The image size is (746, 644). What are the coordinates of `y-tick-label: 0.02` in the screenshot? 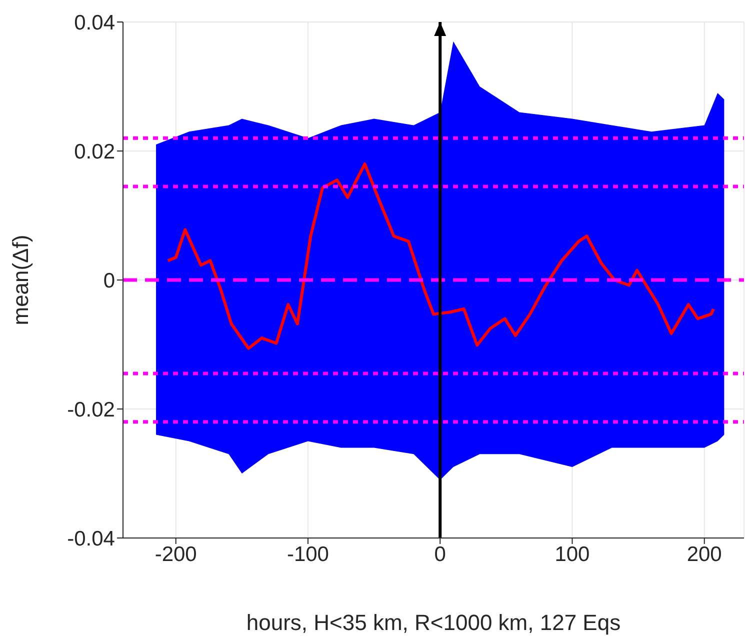 It's located at (94, 152).